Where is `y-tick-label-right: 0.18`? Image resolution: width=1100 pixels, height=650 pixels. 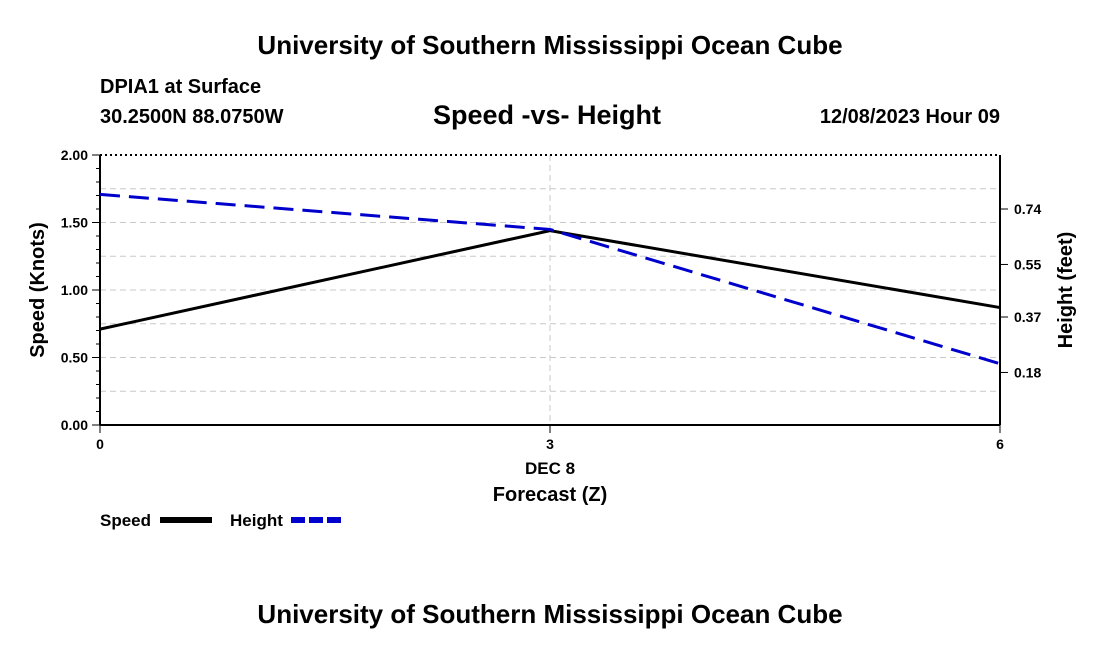
y-tick-label-right: 0.18 is located at coordinates (1027, 372).